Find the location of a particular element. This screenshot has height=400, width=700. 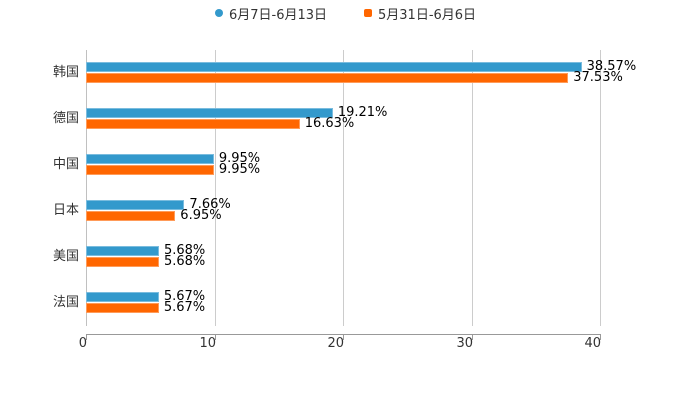

legend-item-series-1: 6月7日-6月13日 is located at coordinates (271, 13).